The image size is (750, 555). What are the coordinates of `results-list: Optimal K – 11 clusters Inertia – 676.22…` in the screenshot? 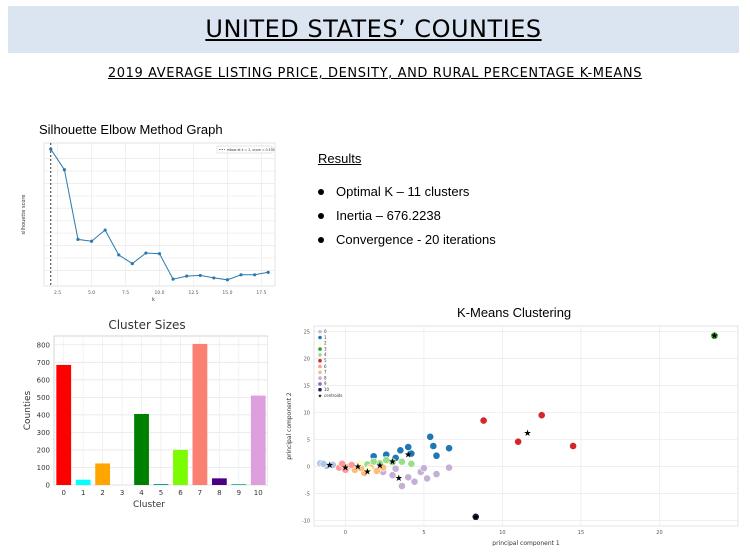 It's located at (407, 220).